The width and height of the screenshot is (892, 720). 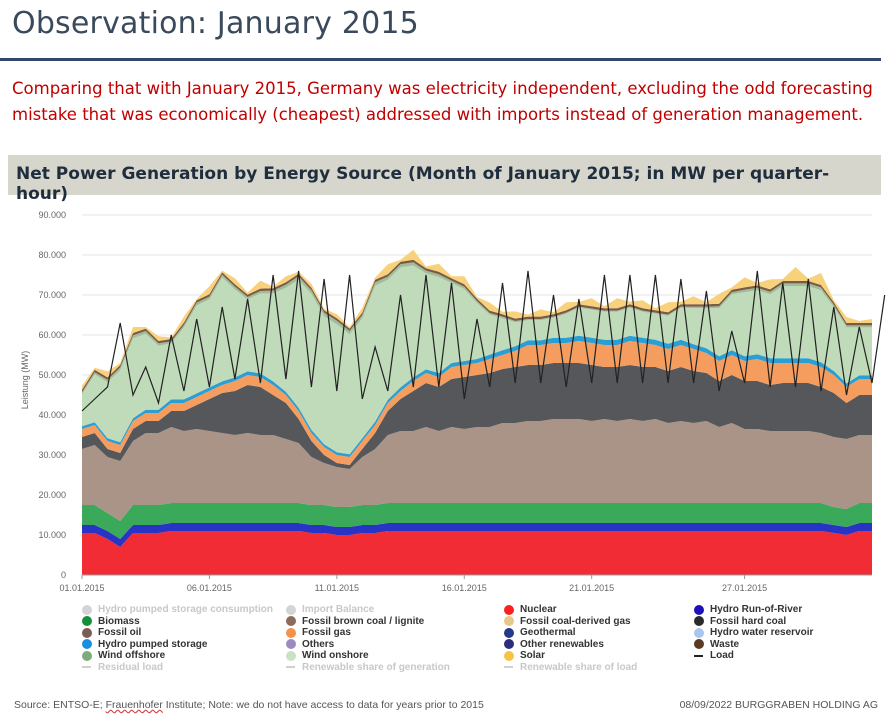 I want to click on legend-item-hydro-pumped-storage: Hydro pumped storage, so click(x=144, y=644).